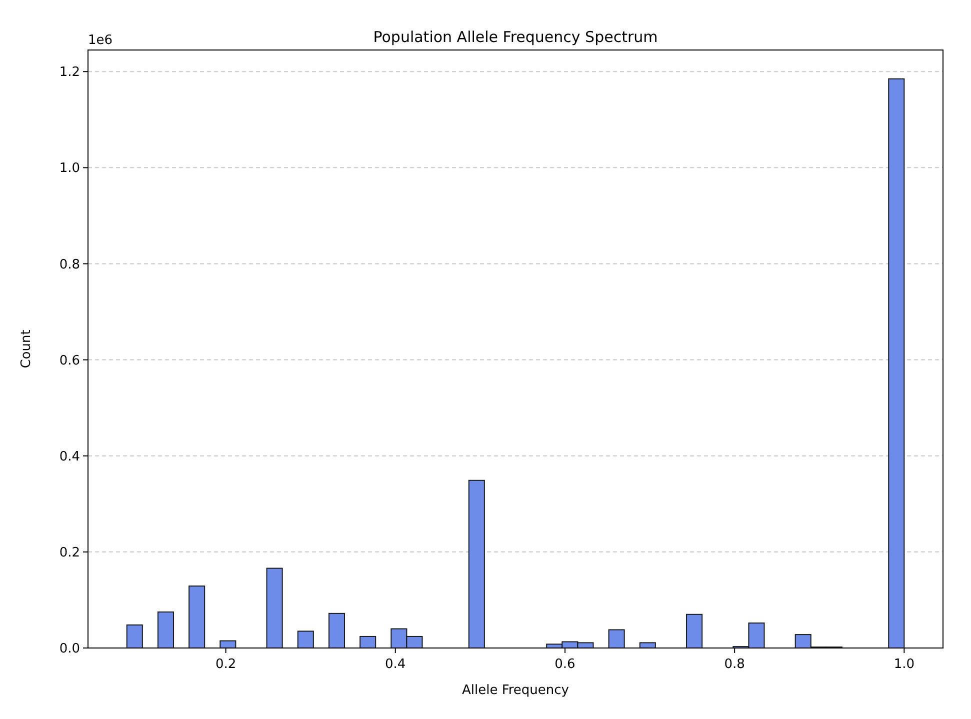 The width and height of the screenshot is (971, 719). What do you see at coordinates (904, 664) in the screenshot?
I see `x-tick-label: 1.0` at bounding box center [904, 664].